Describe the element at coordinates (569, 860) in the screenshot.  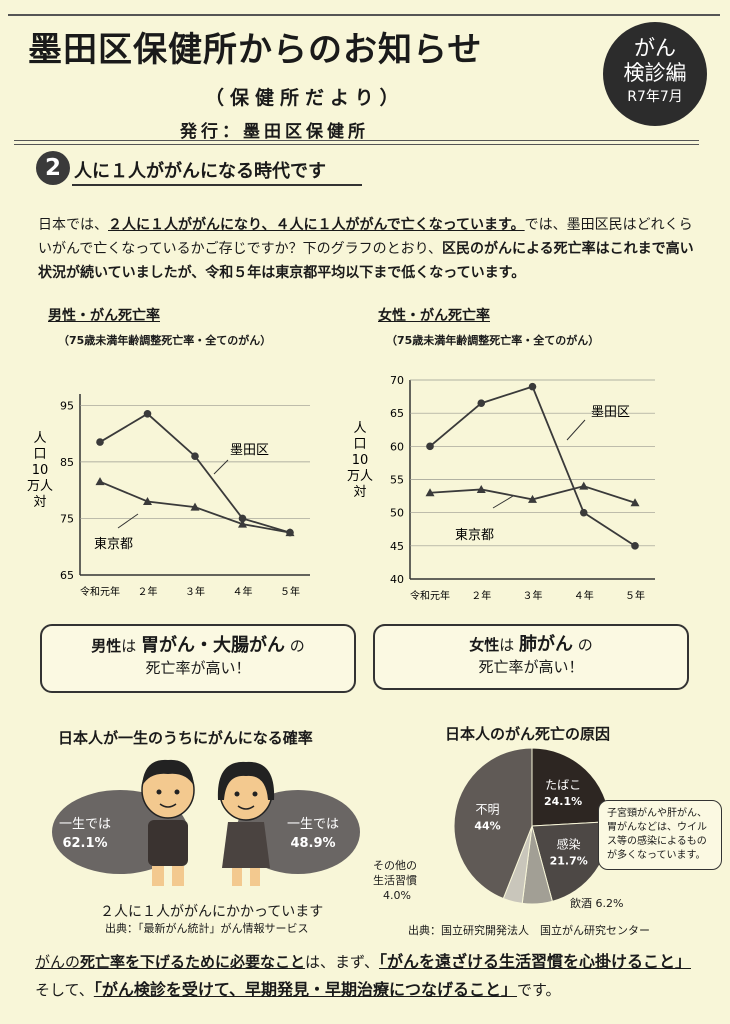
I see `pie-slice-value: 21.7%` at that location.